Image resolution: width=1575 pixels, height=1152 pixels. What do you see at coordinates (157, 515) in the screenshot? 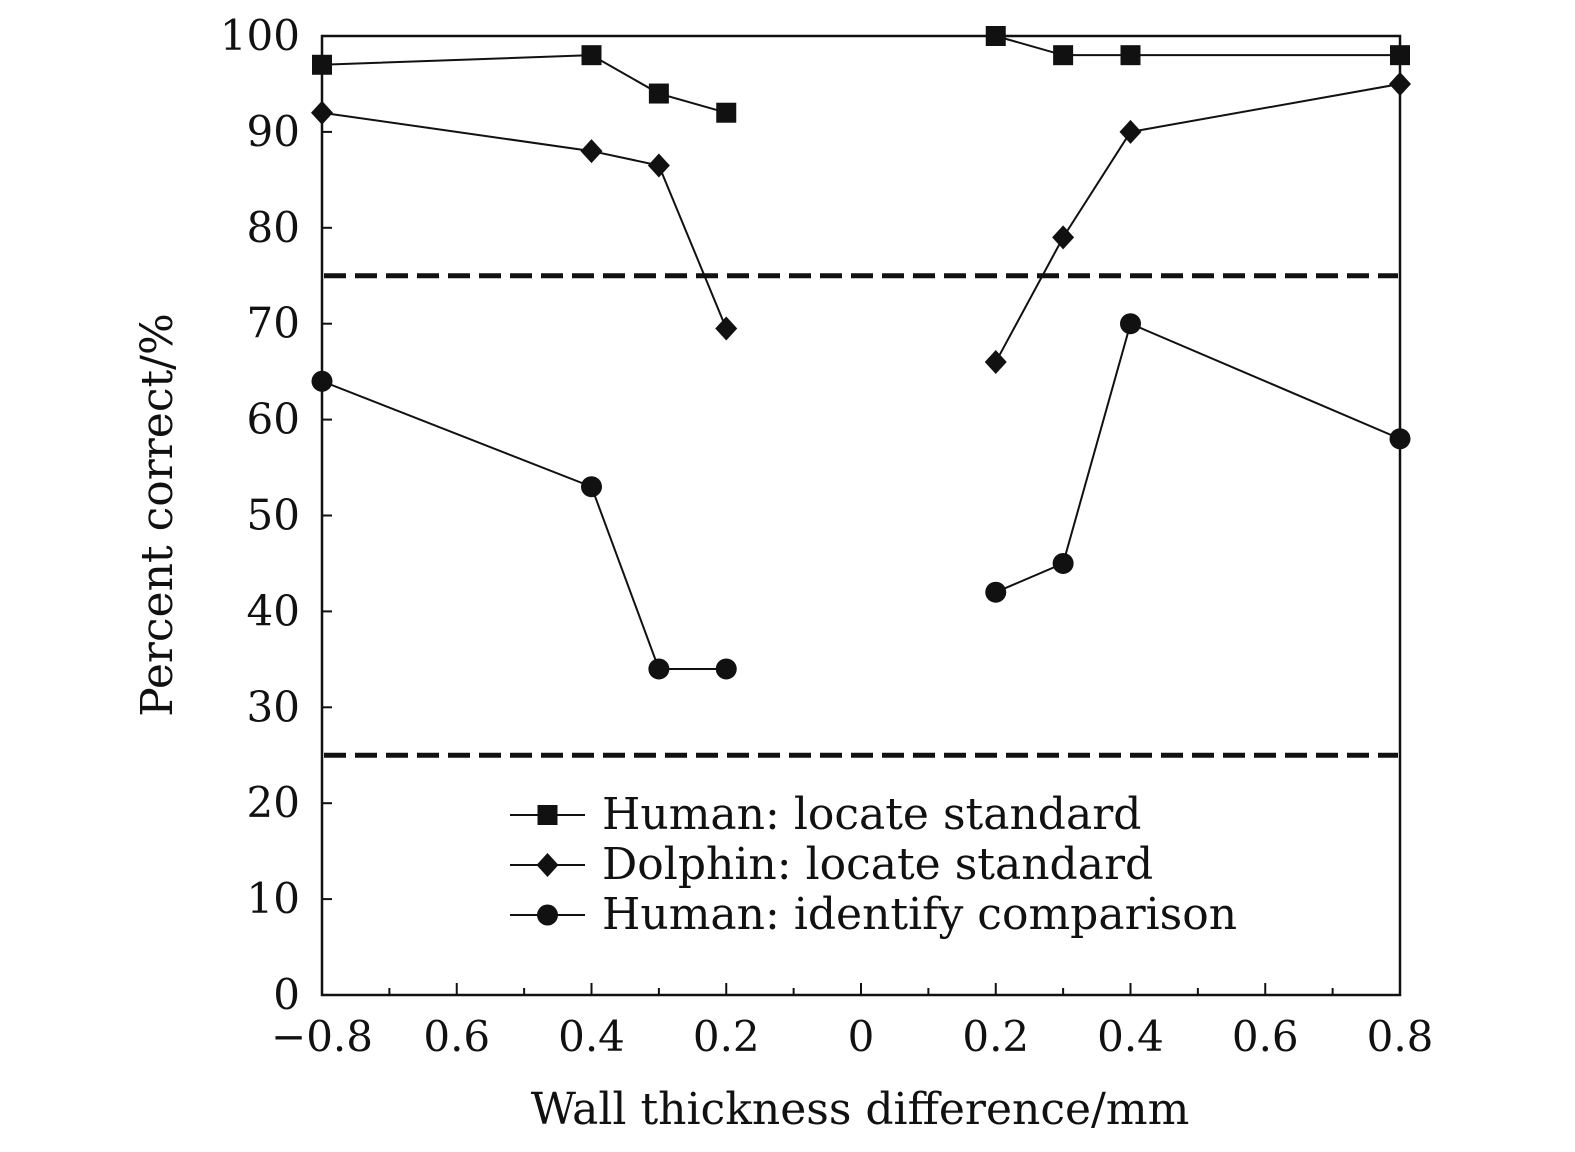
I see `y-axis-title: Percent correct/%` at bounding box center [157, 515].